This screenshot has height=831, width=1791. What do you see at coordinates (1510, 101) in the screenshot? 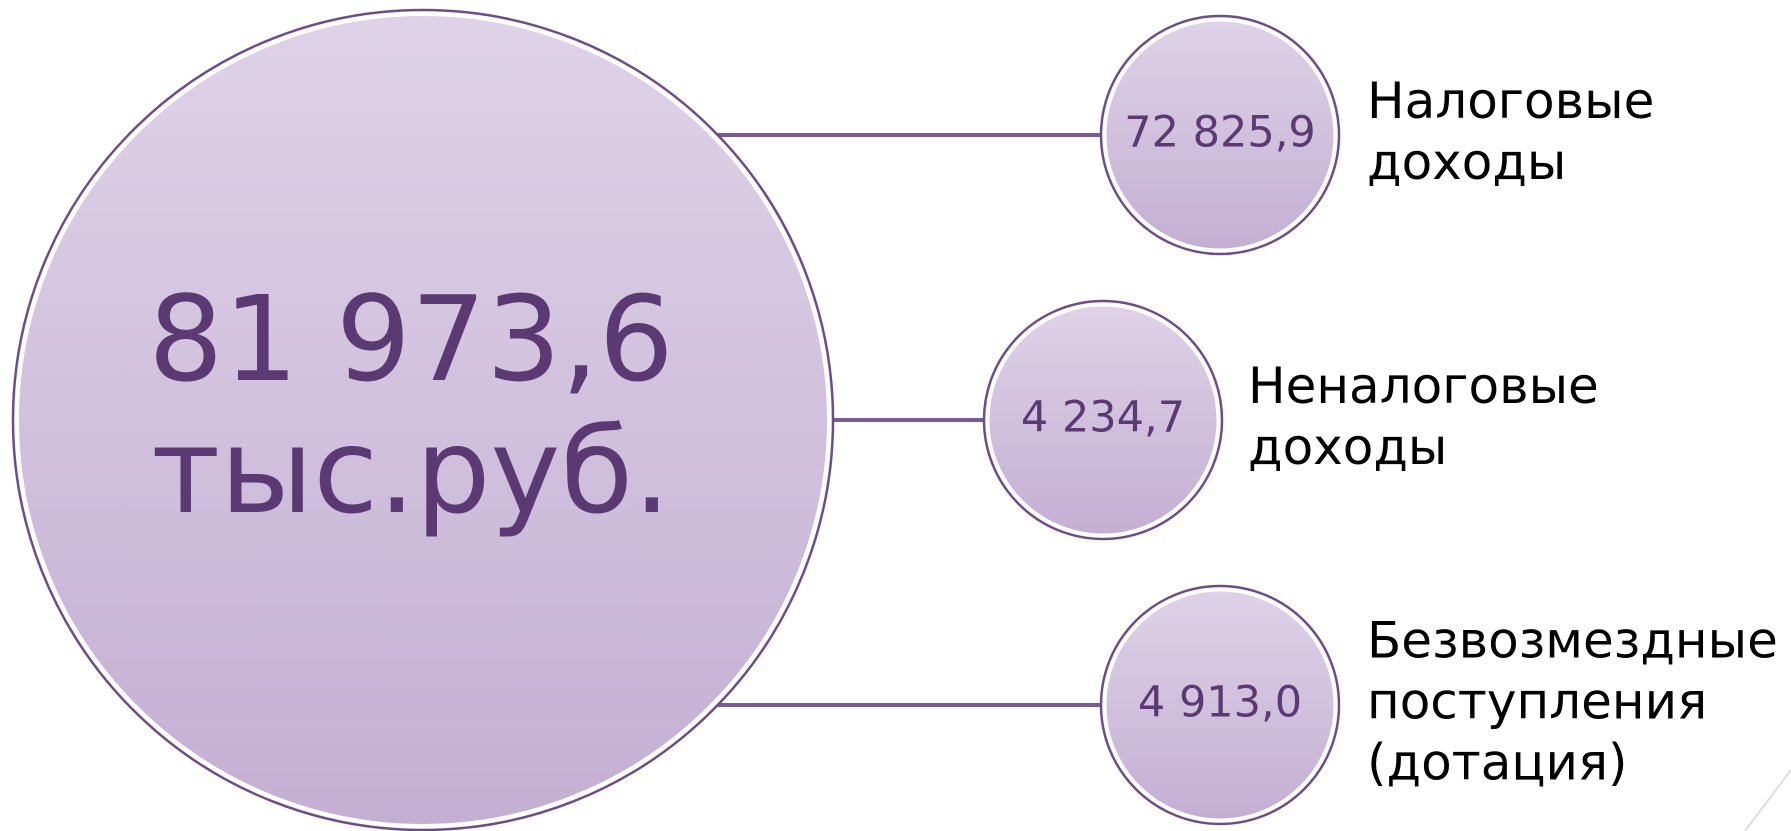
I see `node-label: Налоговые` at bounding box center [1510, 101].